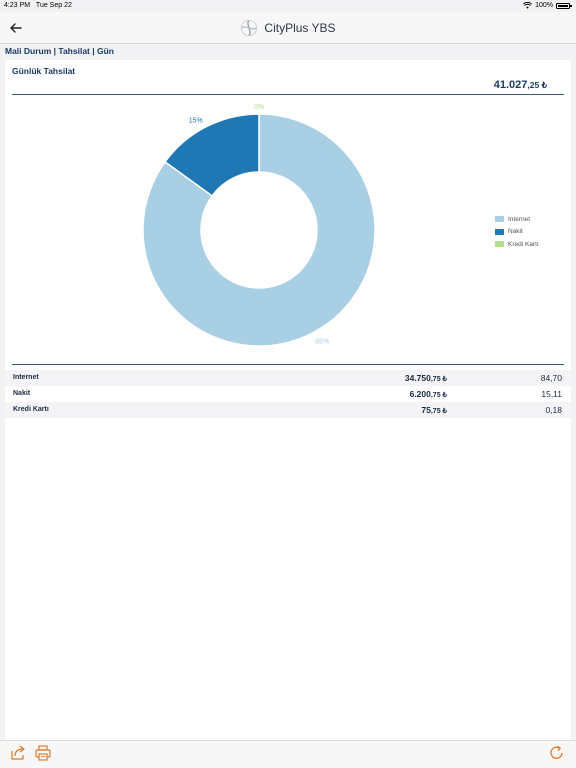 This screenshot has width=576, height=768. I want to click on legend-item-kredi-karti: Kredi Kartı, so click(517, 244).